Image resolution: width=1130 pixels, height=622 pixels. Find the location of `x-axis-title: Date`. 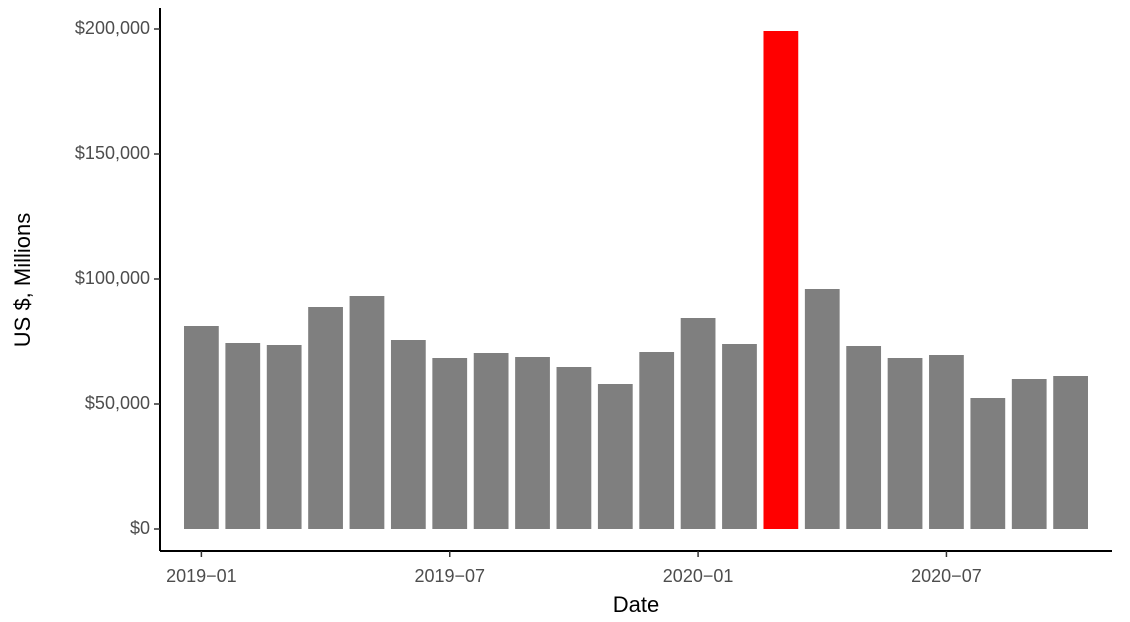

x-axis-title: Date is located at coordinates (636, 604).